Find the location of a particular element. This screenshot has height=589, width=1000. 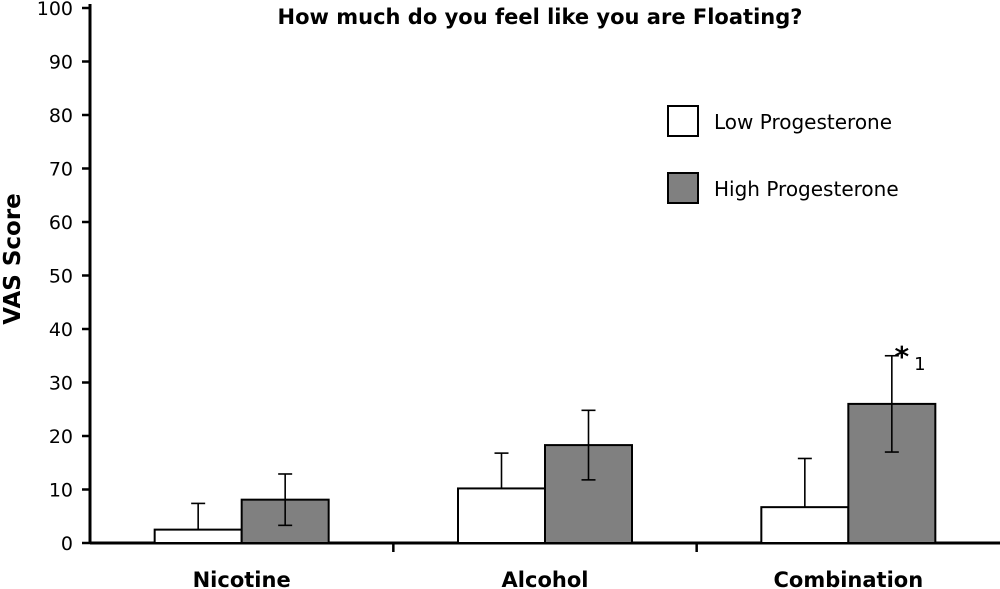

y-axis-label: VAS Score is located at coordinates (13, 259).